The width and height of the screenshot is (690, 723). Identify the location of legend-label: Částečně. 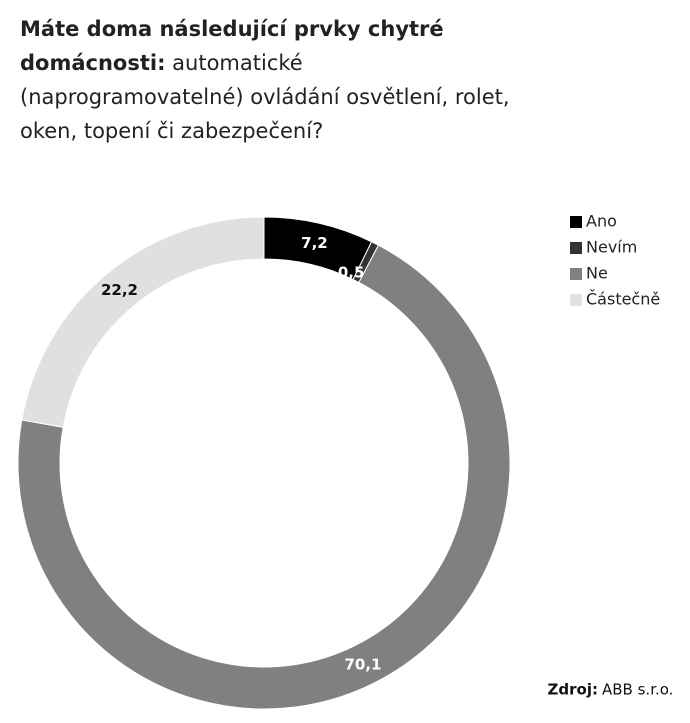
(623, 299).